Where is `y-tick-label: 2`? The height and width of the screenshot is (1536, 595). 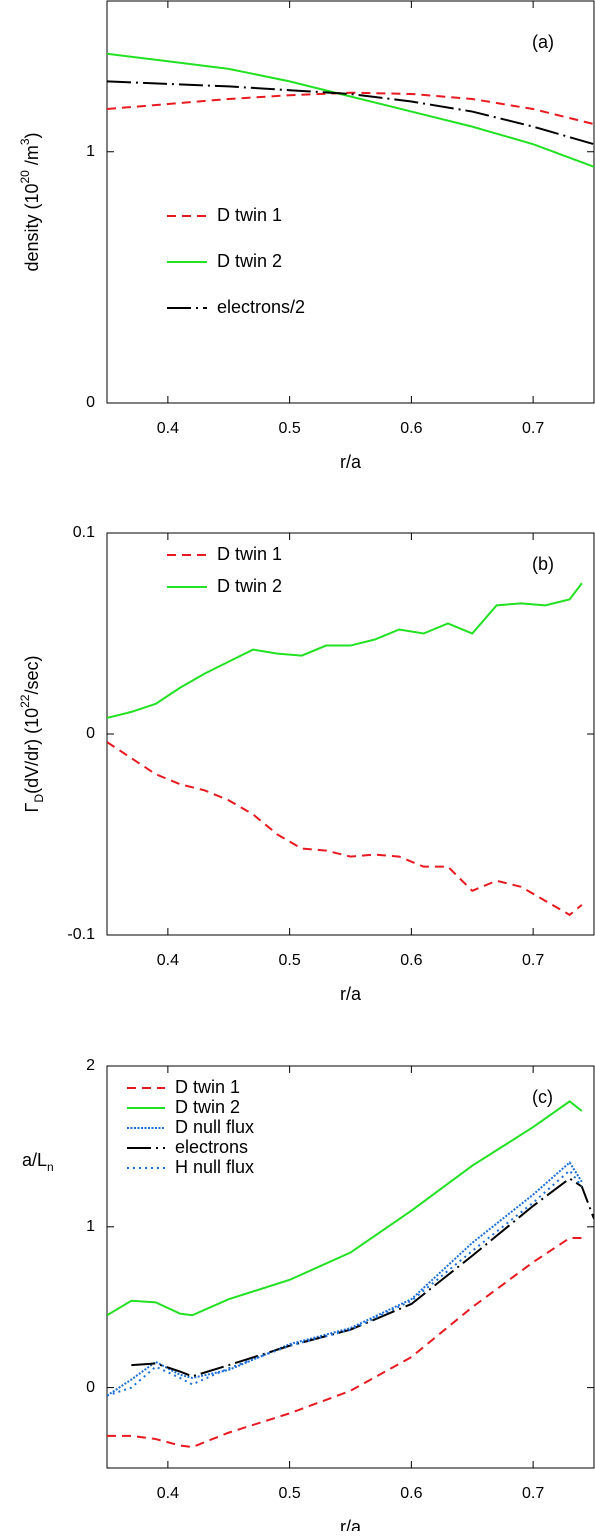
y-tick-label: 2 is located at coordinates (90, 1065).